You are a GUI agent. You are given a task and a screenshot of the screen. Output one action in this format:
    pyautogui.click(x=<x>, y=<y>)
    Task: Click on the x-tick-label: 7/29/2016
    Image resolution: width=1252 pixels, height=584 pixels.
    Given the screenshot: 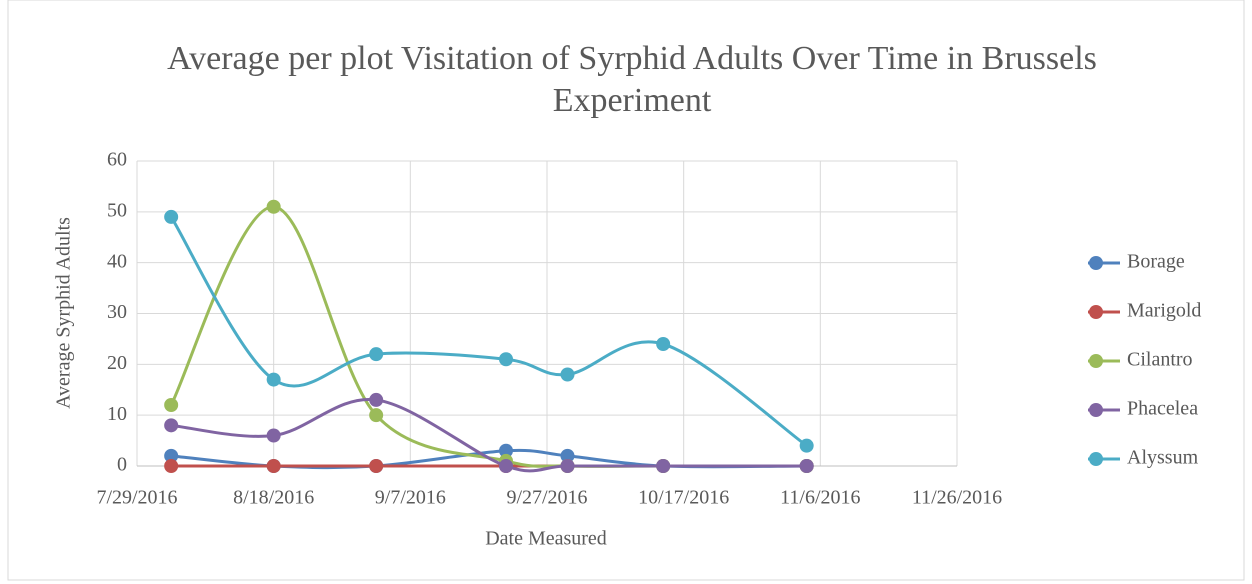 What is the action you would take?
    pyautogui.click(x=136, y=498)
    